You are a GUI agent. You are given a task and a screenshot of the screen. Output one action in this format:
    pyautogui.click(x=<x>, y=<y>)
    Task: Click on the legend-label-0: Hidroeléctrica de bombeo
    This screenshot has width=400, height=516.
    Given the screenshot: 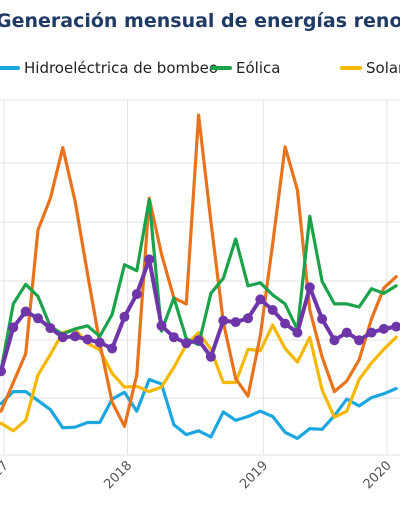 What is the action you would take?
    pyautogui.click(x=121, y=68)
    